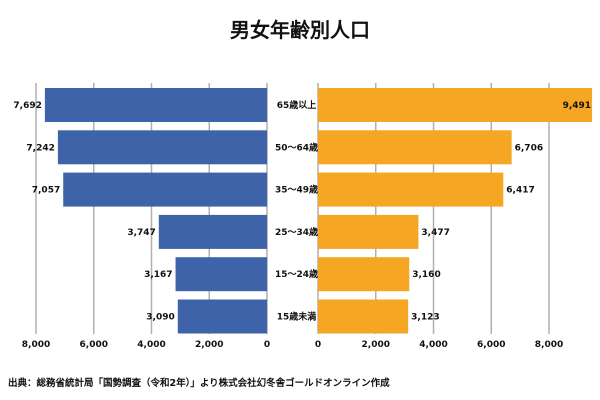 This screenshot has height=400, width=600. I want to click on right-data-label: 6,706, so click(529, 148).